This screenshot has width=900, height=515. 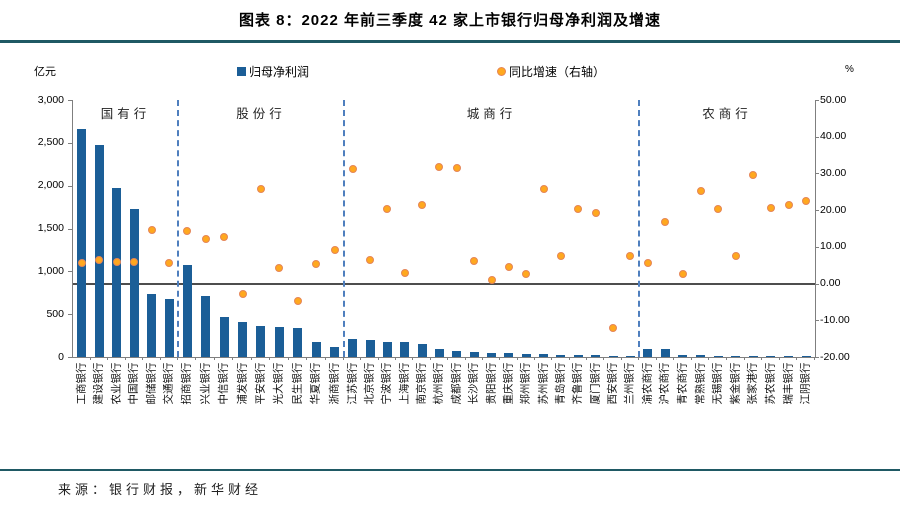 I want to click on bank-slot: 兴业银行, so click(x=205, y=252).